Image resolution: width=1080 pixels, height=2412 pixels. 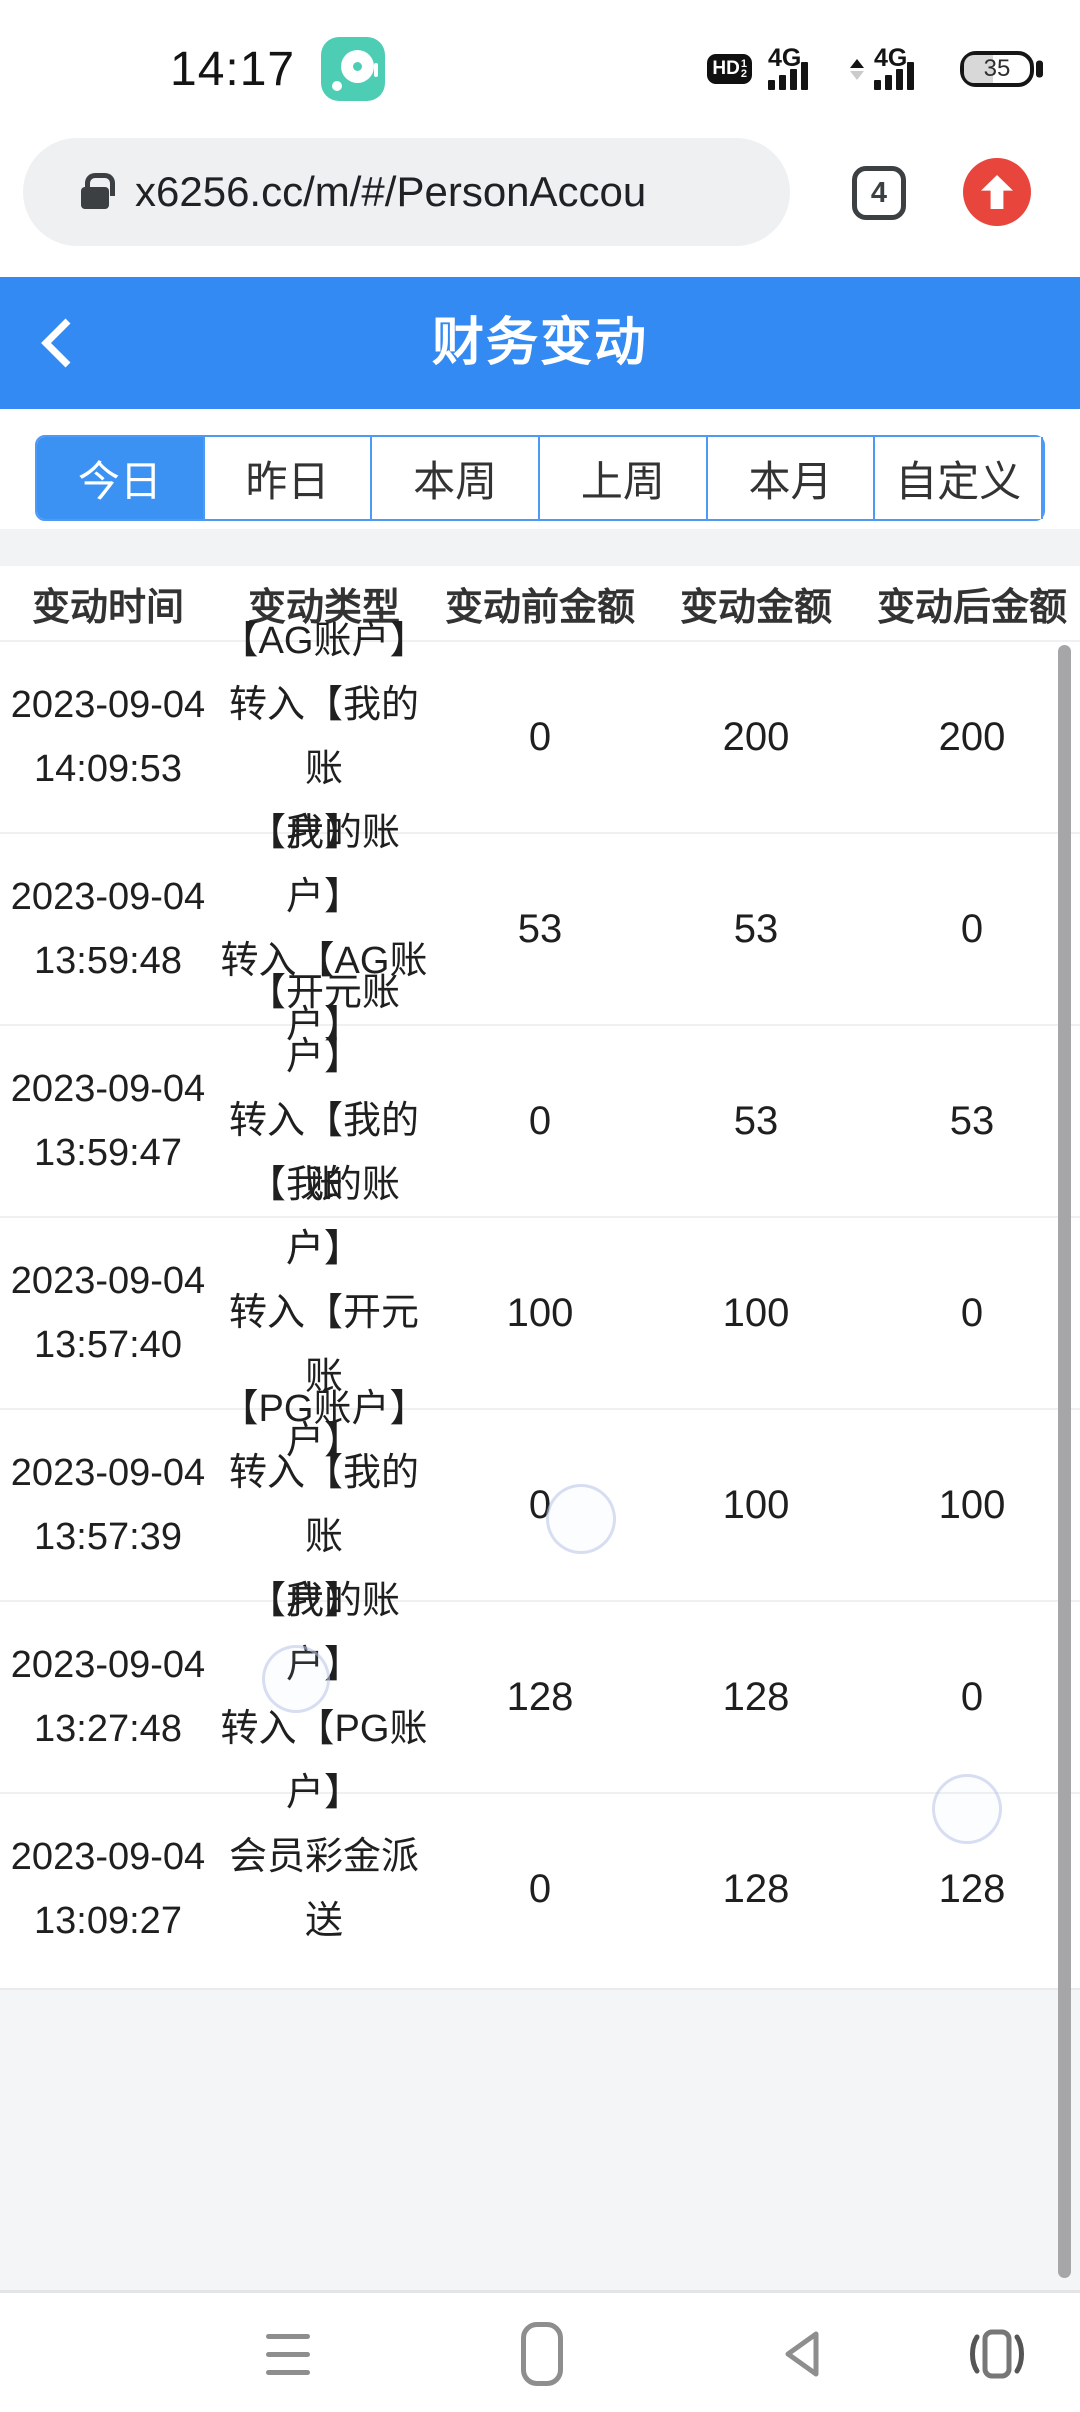 I want to click on cell-time: 2023-09-04 13:59:47, so click(x=108, y=1121).